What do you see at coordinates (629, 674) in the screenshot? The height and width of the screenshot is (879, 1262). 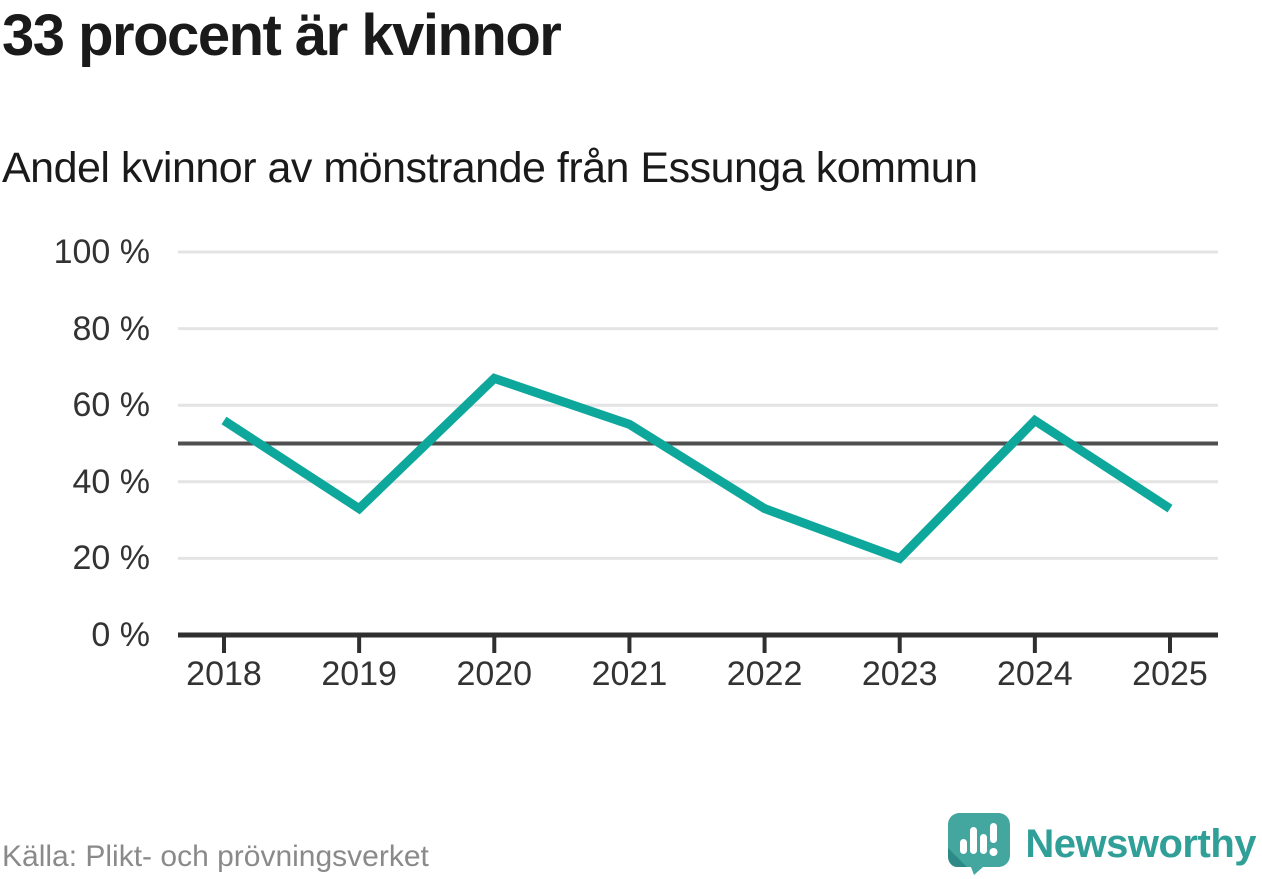 I see `x-axis-tick-label: 2021` at bounding box center [629, 674].